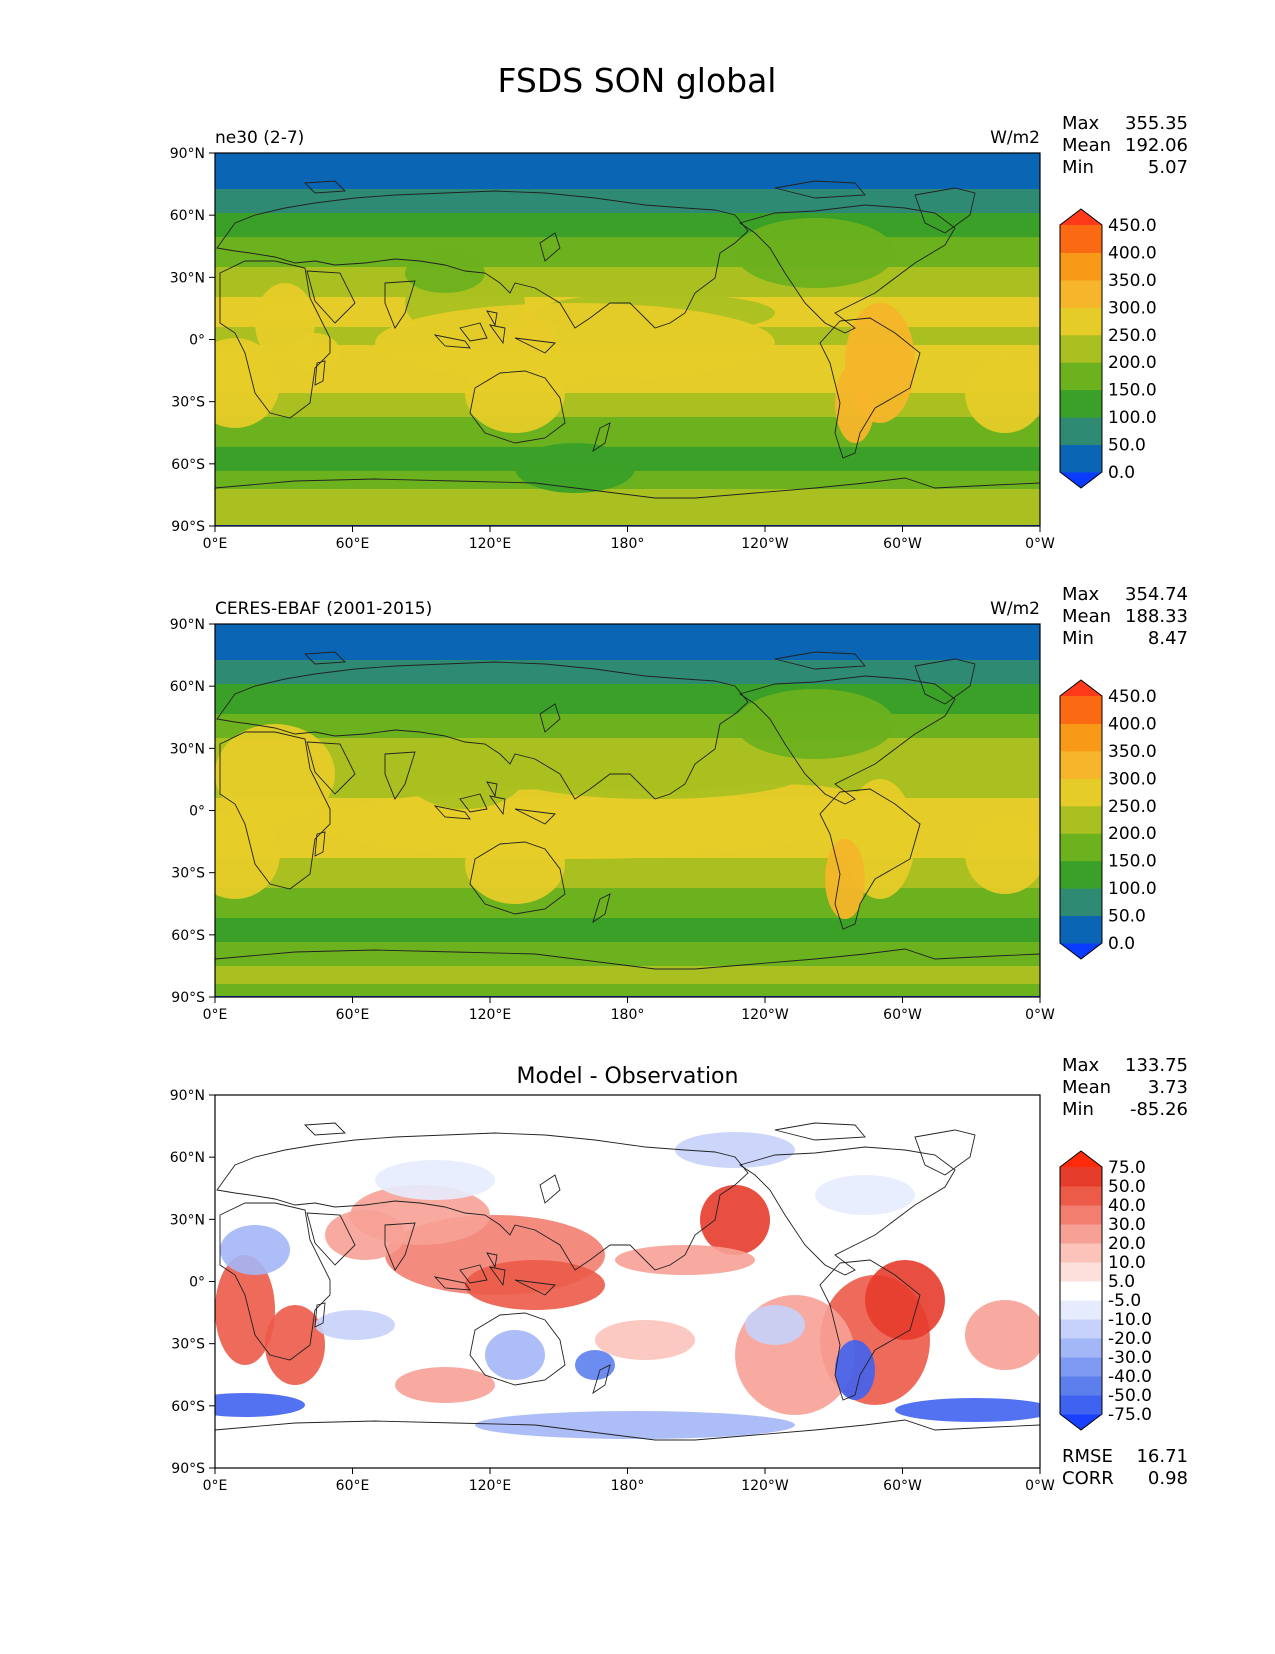 This screenshot has width=1275, height=1654. What do you see at coordinates (1130, 1396) in the screenshot?
I see `colorbar-tick-label: -50.0` at bounding box center [1130, 1396].